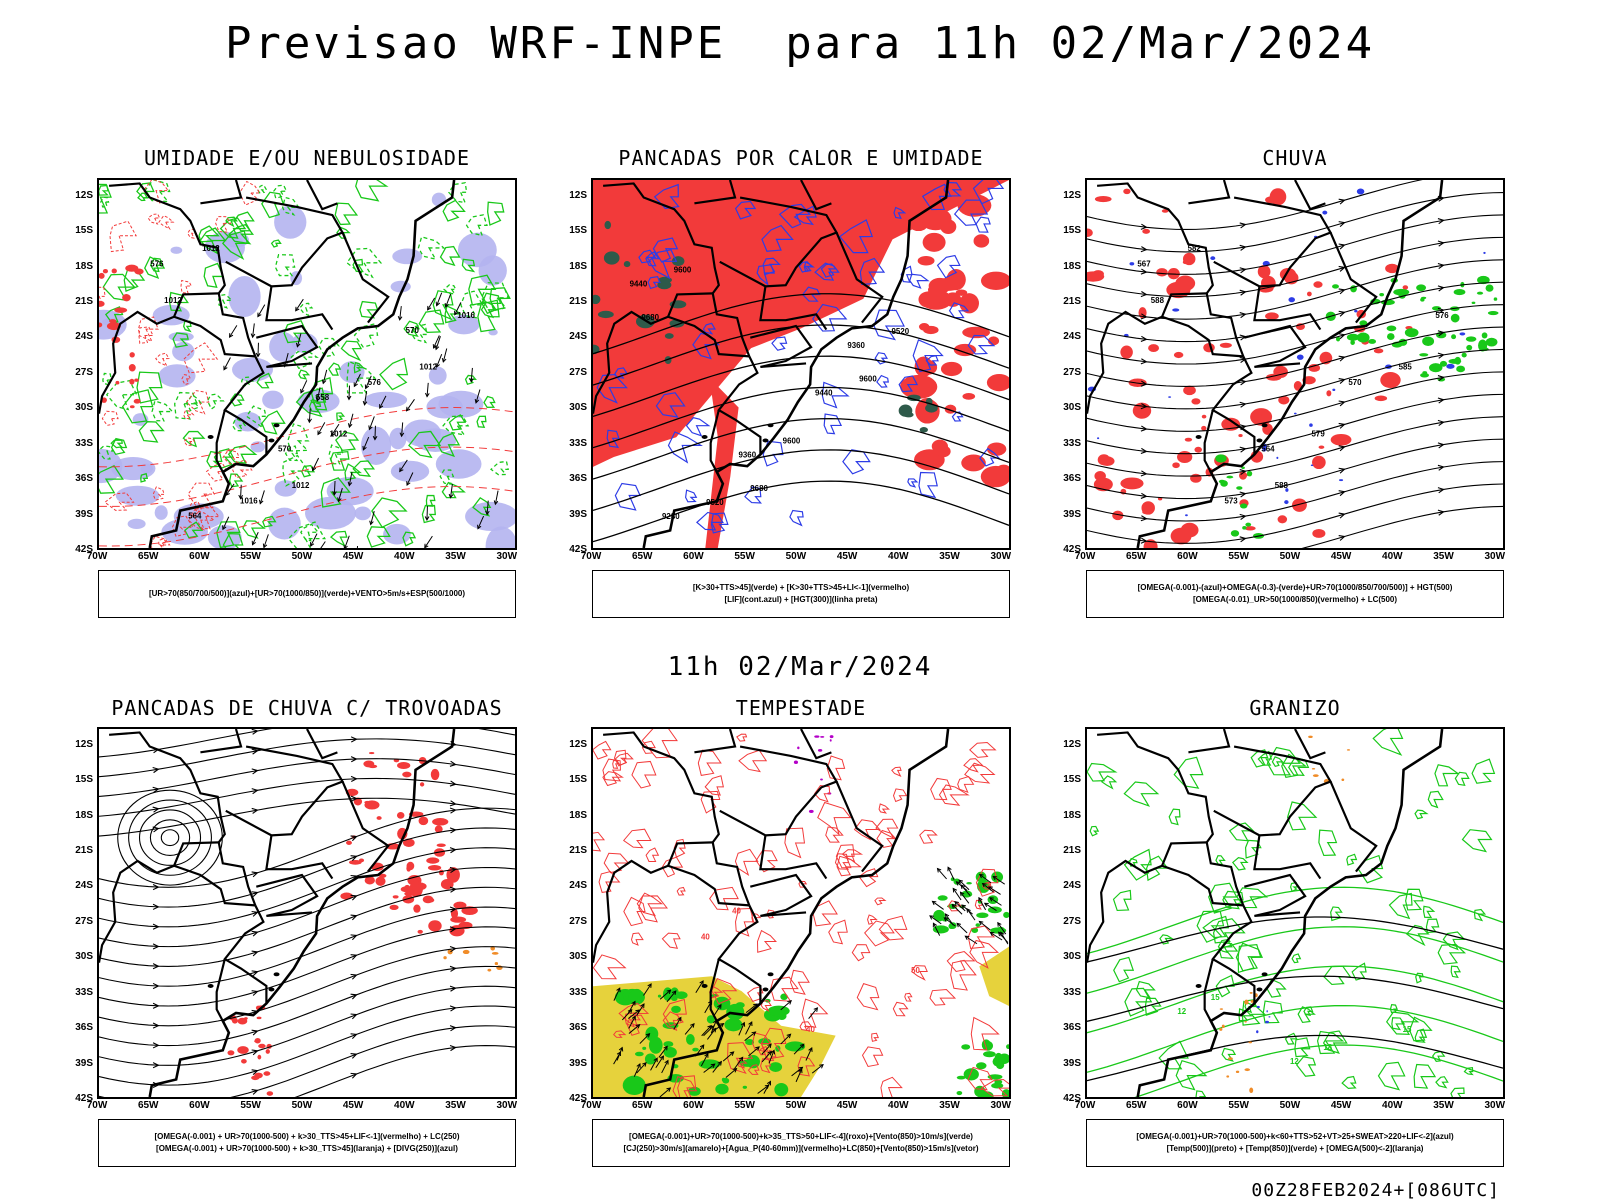 The image size is (1600, 1201). I want to click on lon-tick: 65W, so click(642, 1105).